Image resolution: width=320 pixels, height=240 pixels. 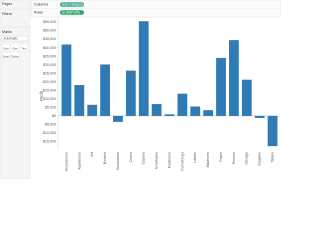 What do you see at coordinates (49, 90) in the screenshot?
I see `y-tick-label: $15,000` at bounding box center [49, 90].